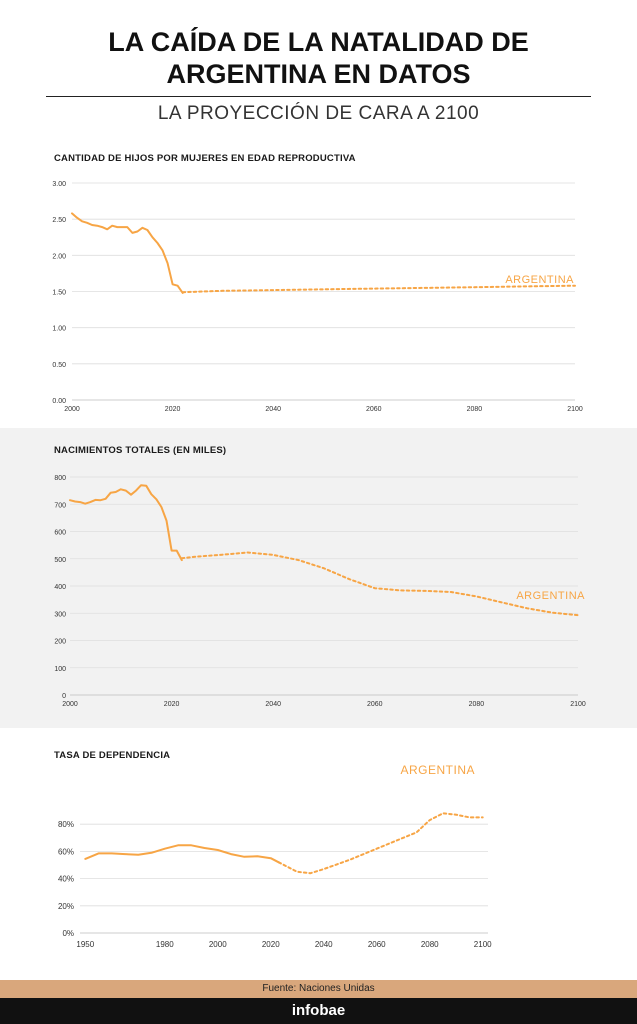 The height and width of the screenshot is (1024, 637). What do you see at coordinates (66, 879) in the screenshot?
I see `y-tick-label: 40%` at bounding box center [66, 879].